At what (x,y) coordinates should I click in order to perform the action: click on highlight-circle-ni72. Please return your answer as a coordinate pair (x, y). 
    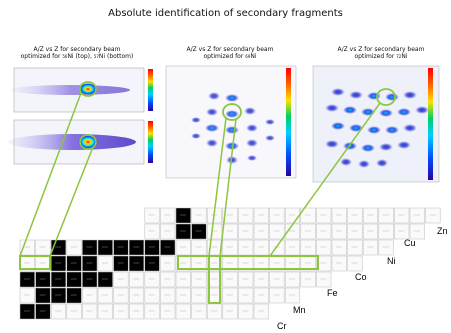
    Looking at the image, I should click on (386, 97).